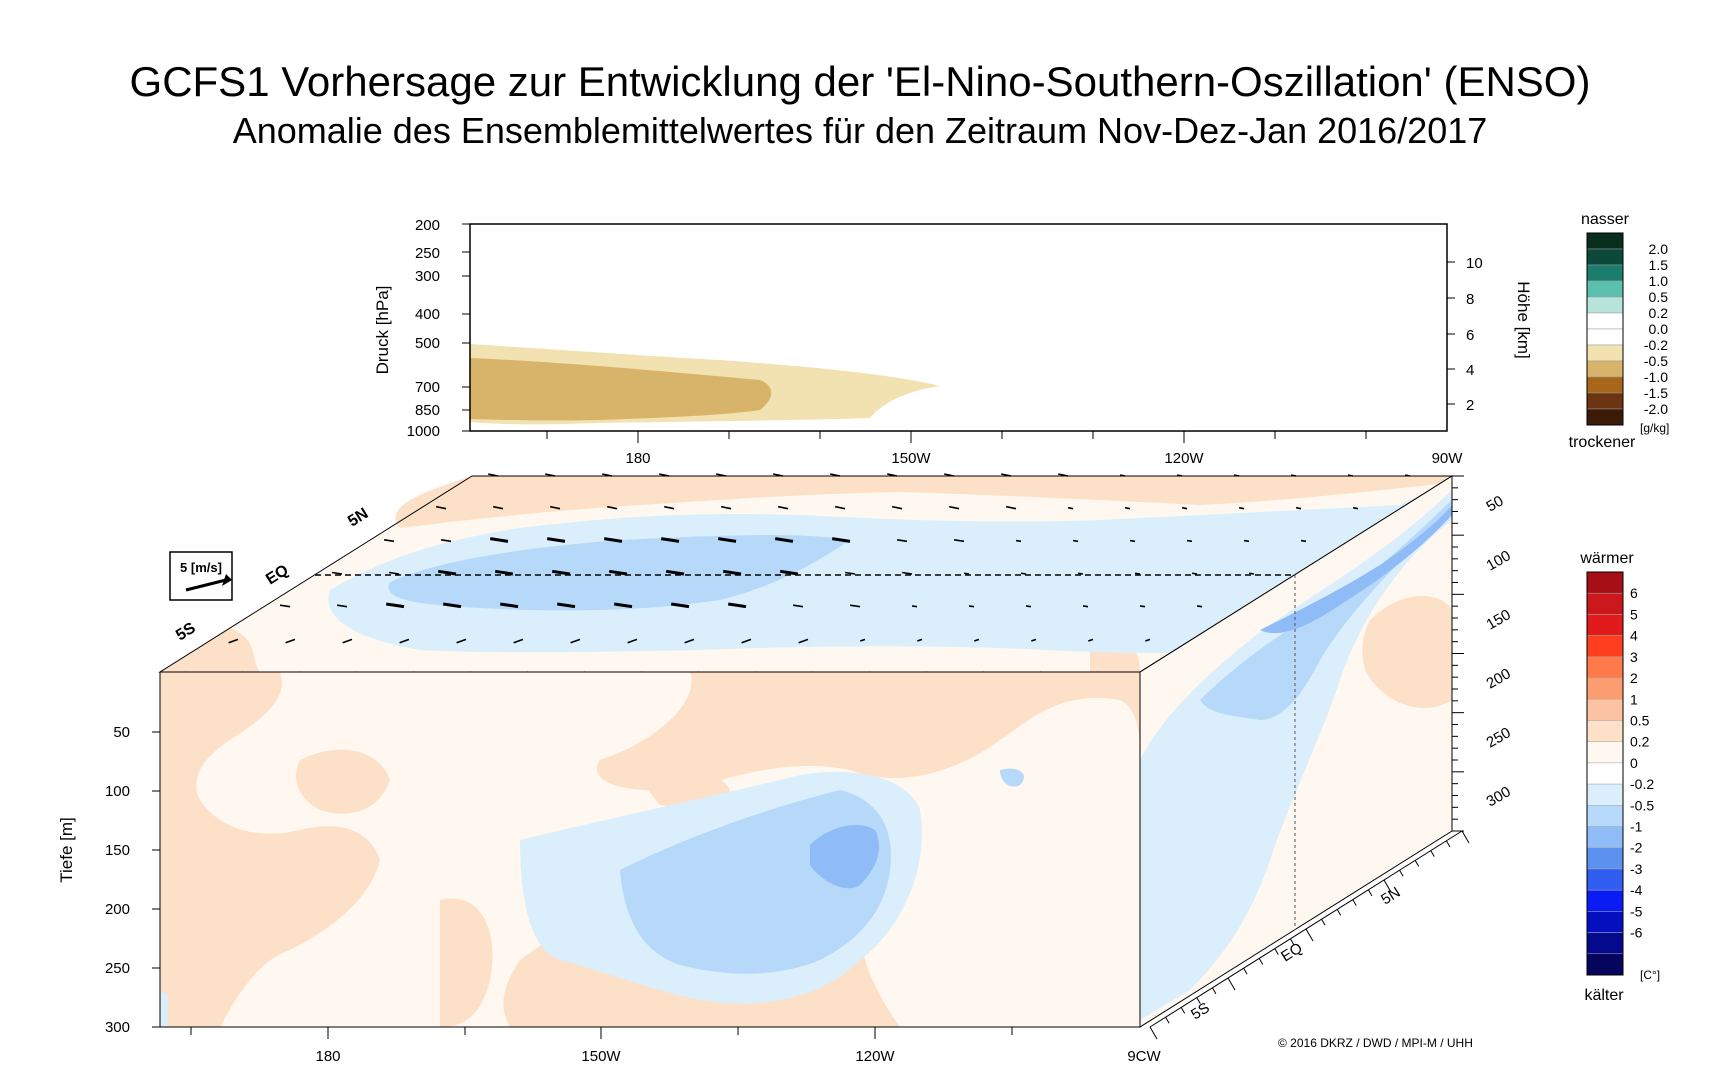 The width and height of the screenshot is (1720, 1080). What do you see at coordinates (427, 276) in the screenshot?
I see `pressure-tick-label: 300` at bounding box center [427, 276].